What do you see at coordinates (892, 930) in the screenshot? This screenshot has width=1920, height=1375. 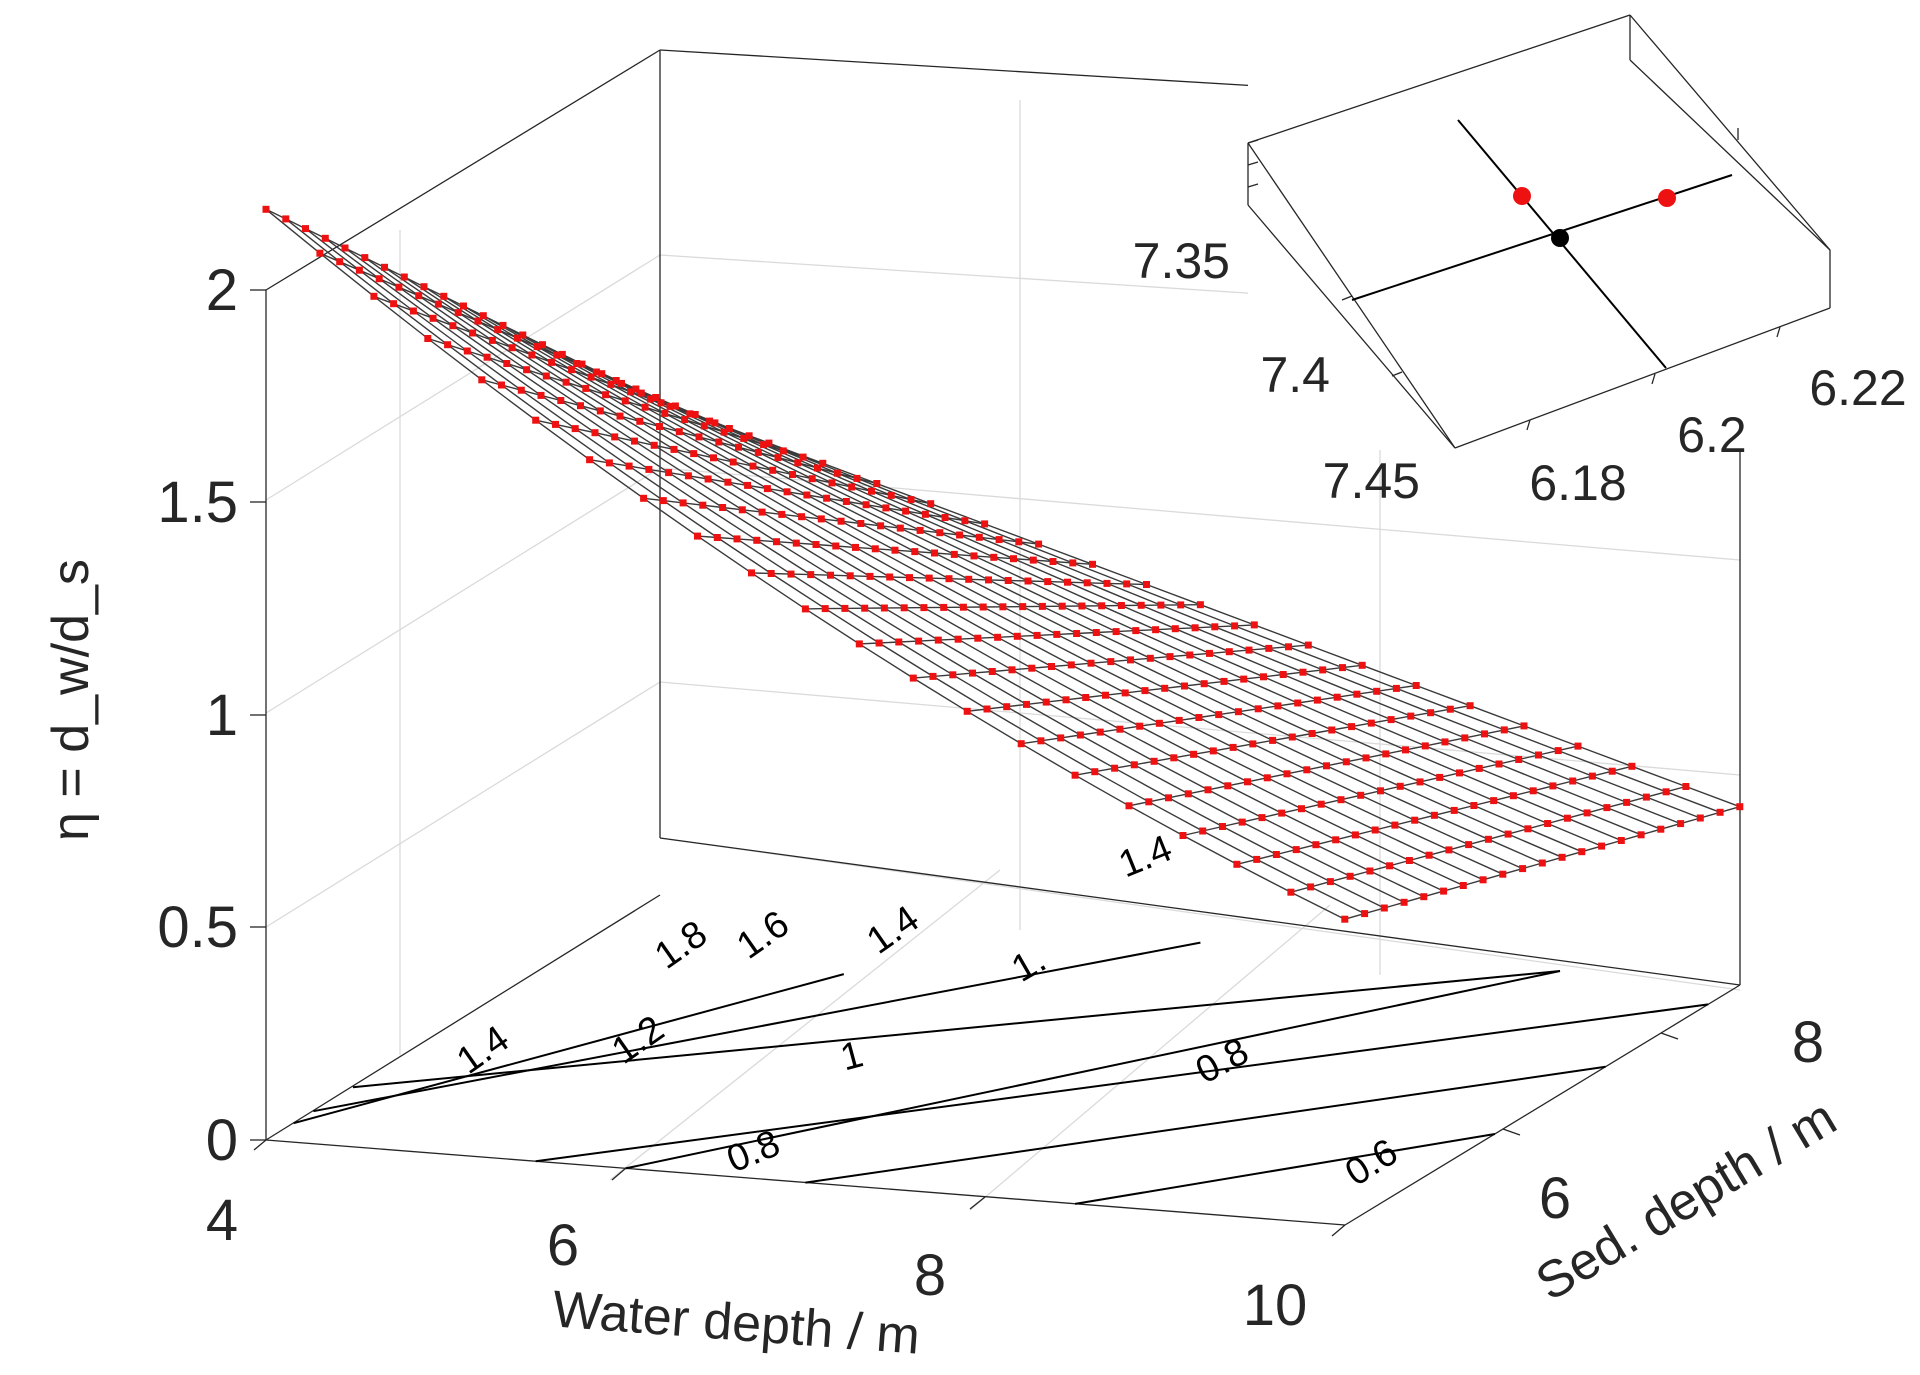 I see `contour-label: 1.4` at bounding box center [892, 930].